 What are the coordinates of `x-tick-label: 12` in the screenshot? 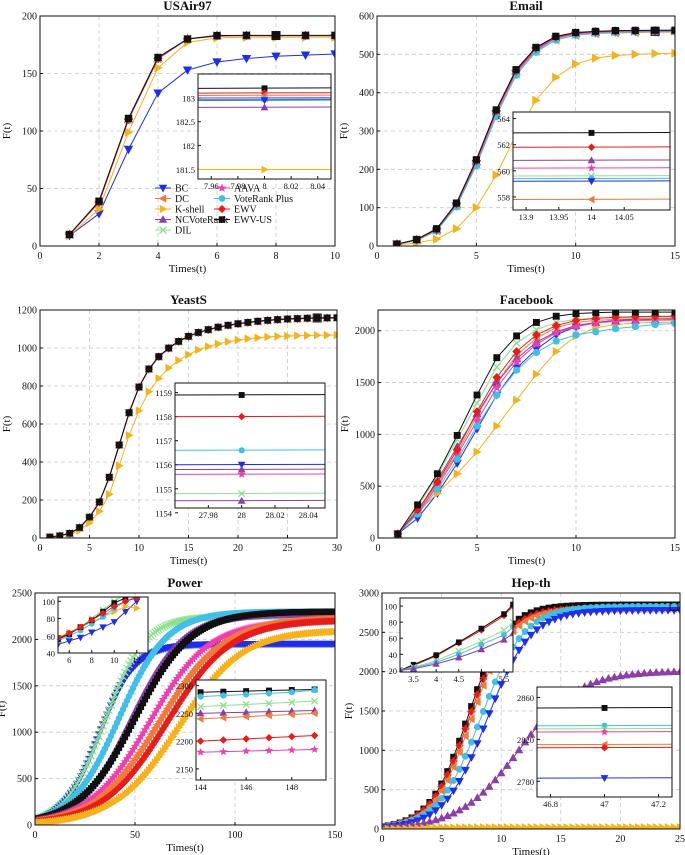 It's located at (137, 660).